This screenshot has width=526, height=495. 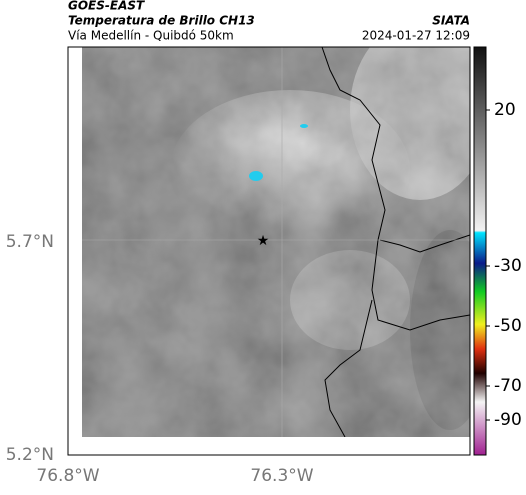 I want to click on datetime: 2024-01-27 12:09, so click(x=416, y=36).